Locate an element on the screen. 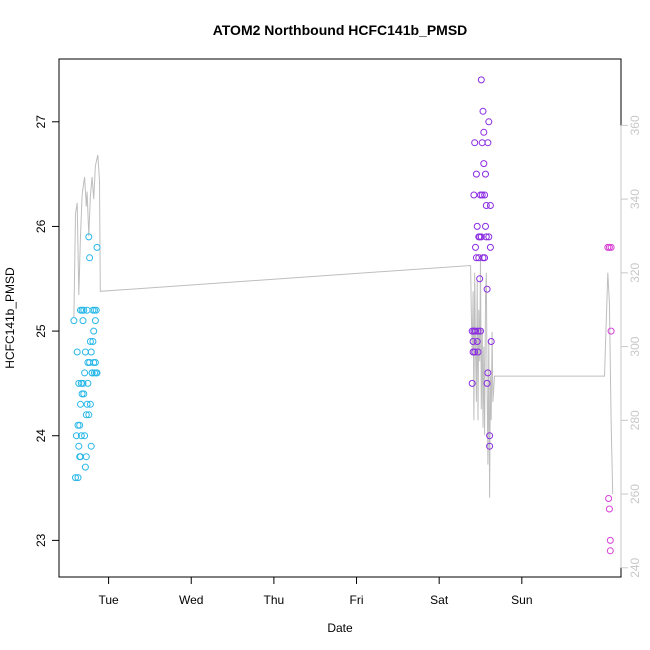 This screenshot has height=650, width=650. y-tick-label: 23 is located at coordinates (41, 540).